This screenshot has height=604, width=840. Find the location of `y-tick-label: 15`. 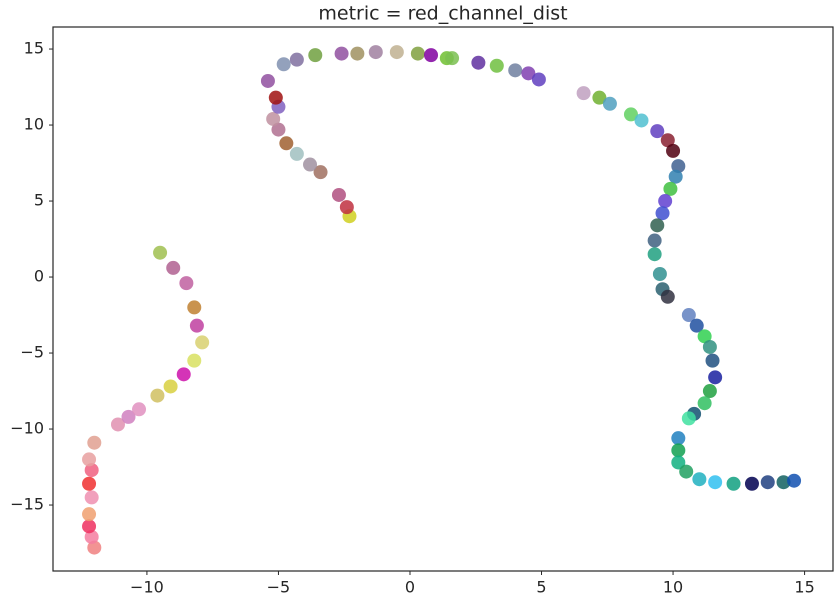

y-tick-label: 15 is located at coordinates (34, 48).